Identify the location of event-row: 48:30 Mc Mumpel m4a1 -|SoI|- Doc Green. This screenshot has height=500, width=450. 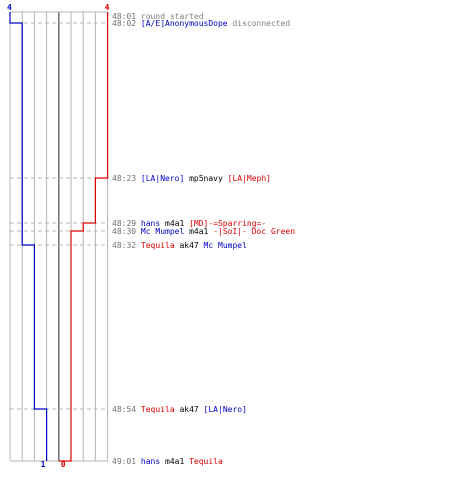
(203, 231).